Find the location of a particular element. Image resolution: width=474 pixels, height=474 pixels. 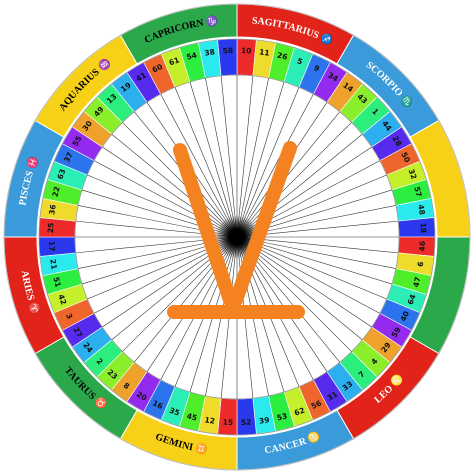

gate-number: 25 is located at coordinates (51, 227).